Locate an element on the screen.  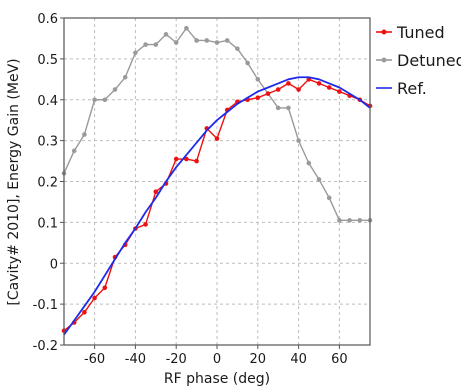
y-tick-label: 0.5 is located at coordinates (47, 60).